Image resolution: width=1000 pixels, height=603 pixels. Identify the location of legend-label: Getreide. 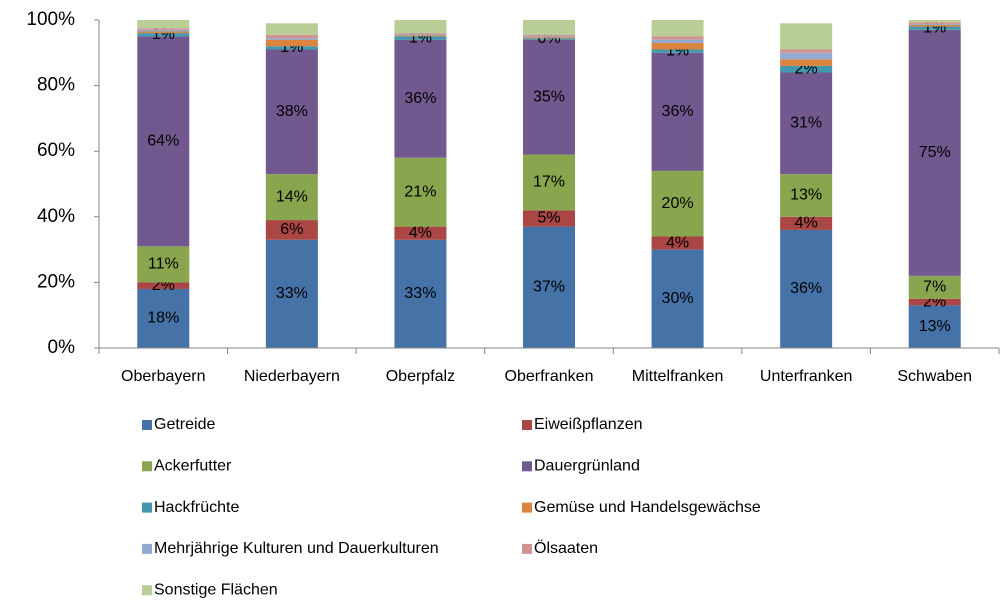
(184, 424).